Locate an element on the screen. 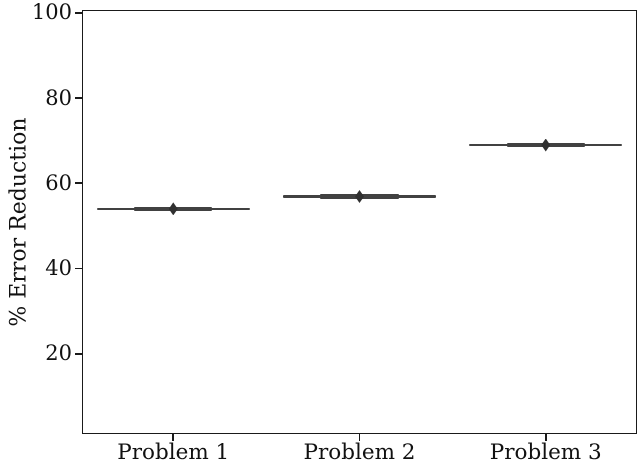 This screenshot has height=465, width=640. y-tick-label: 40 is located at coordinates (58, 268).